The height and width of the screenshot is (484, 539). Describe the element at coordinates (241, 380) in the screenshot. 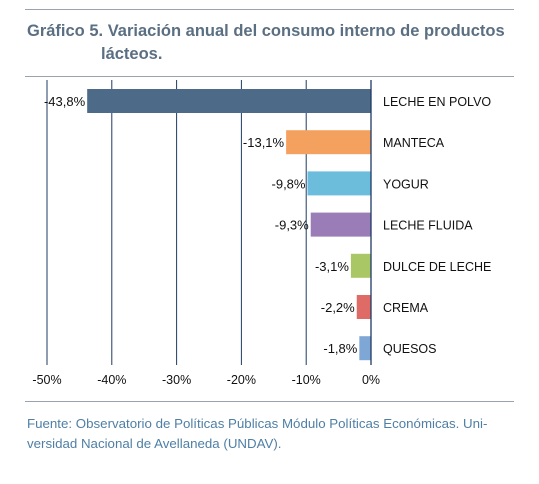

I see `x-tick-label: -20%` at that location.